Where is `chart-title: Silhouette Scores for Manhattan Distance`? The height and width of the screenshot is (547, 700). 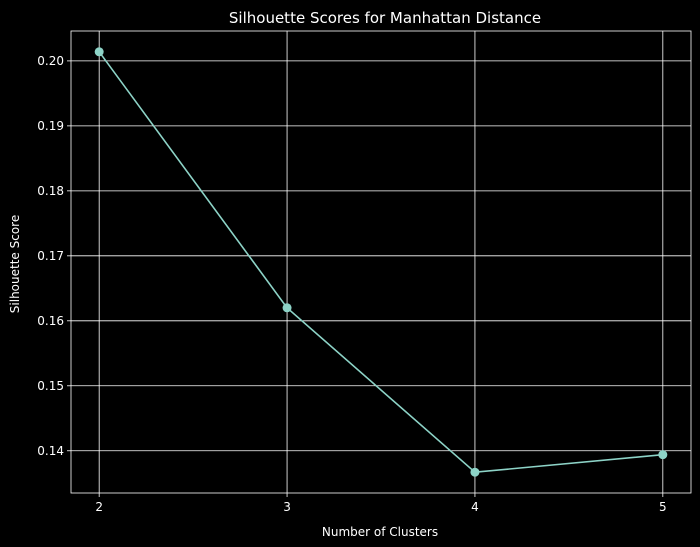 chart-title: Silhouette Scores for Manhattan Distance is located at coordinates (385, 18).